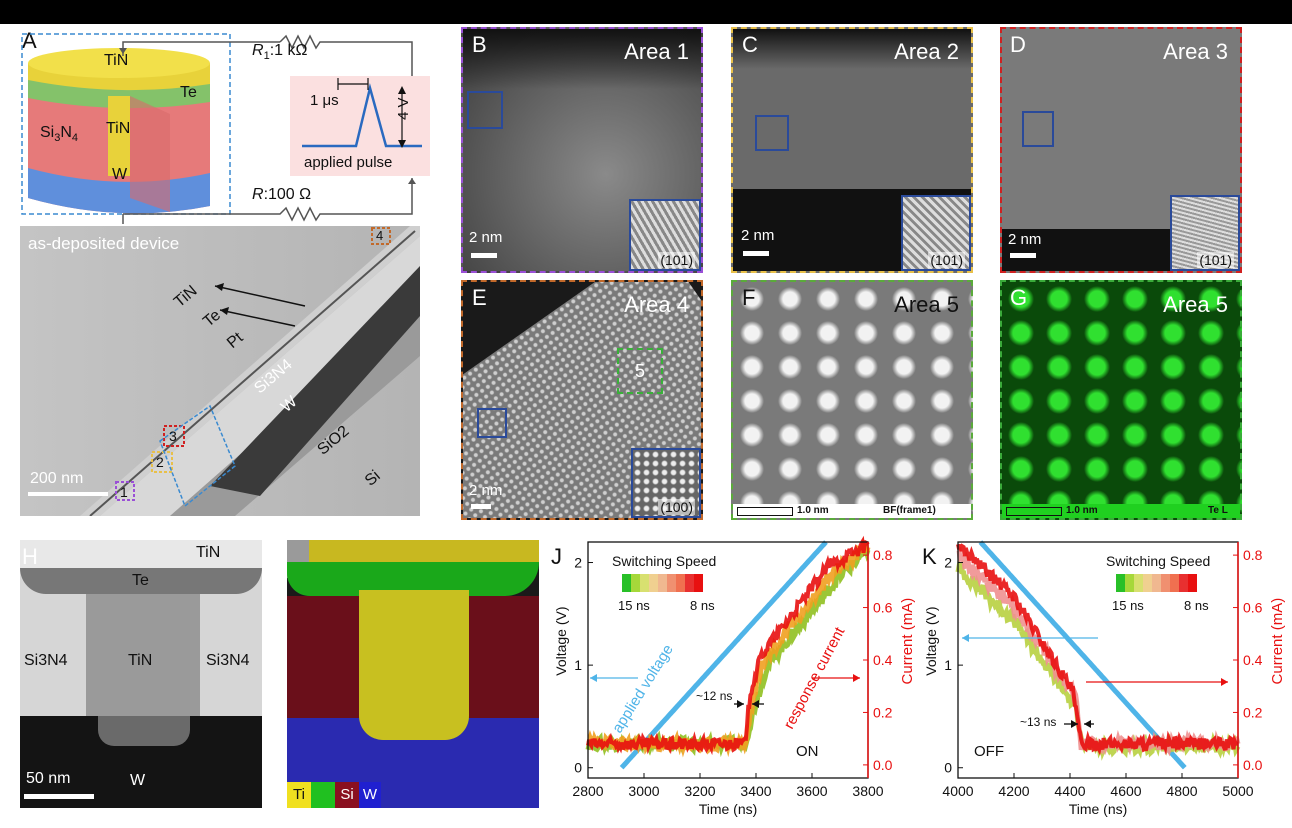  Describe the element at coordinates (1195, 51) in the screenshot. I see `area3-title: Area 3` at that location.